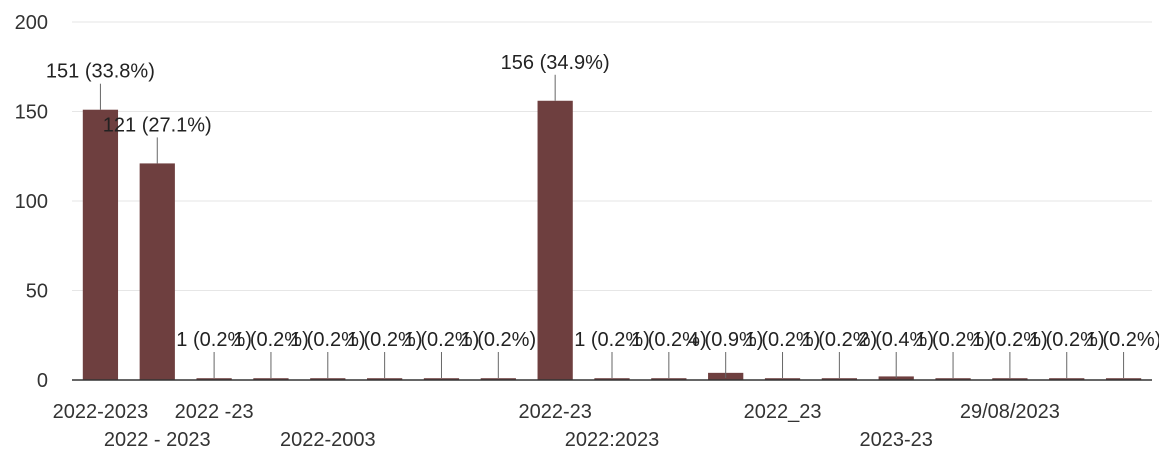 This screenshot has height=450, width=1159. I want to click on data-label: 156 (34.9%), so click(555, 63).